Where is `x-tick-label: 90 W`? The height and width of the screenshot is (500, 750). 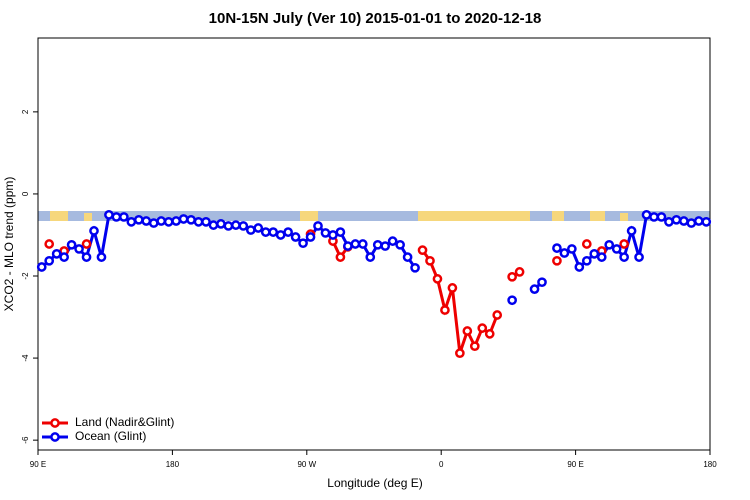
x-tick-label: 90 W is located at coordinates (306, 464).